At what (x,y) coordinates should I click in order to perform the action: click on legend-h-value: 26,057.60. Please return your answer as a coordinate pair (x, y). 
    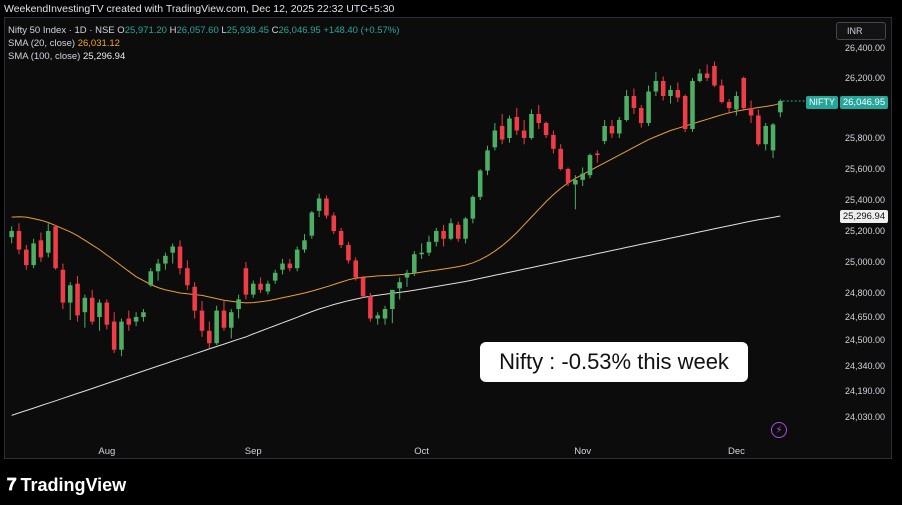
    Looking at the image, I should click on (197, 30).